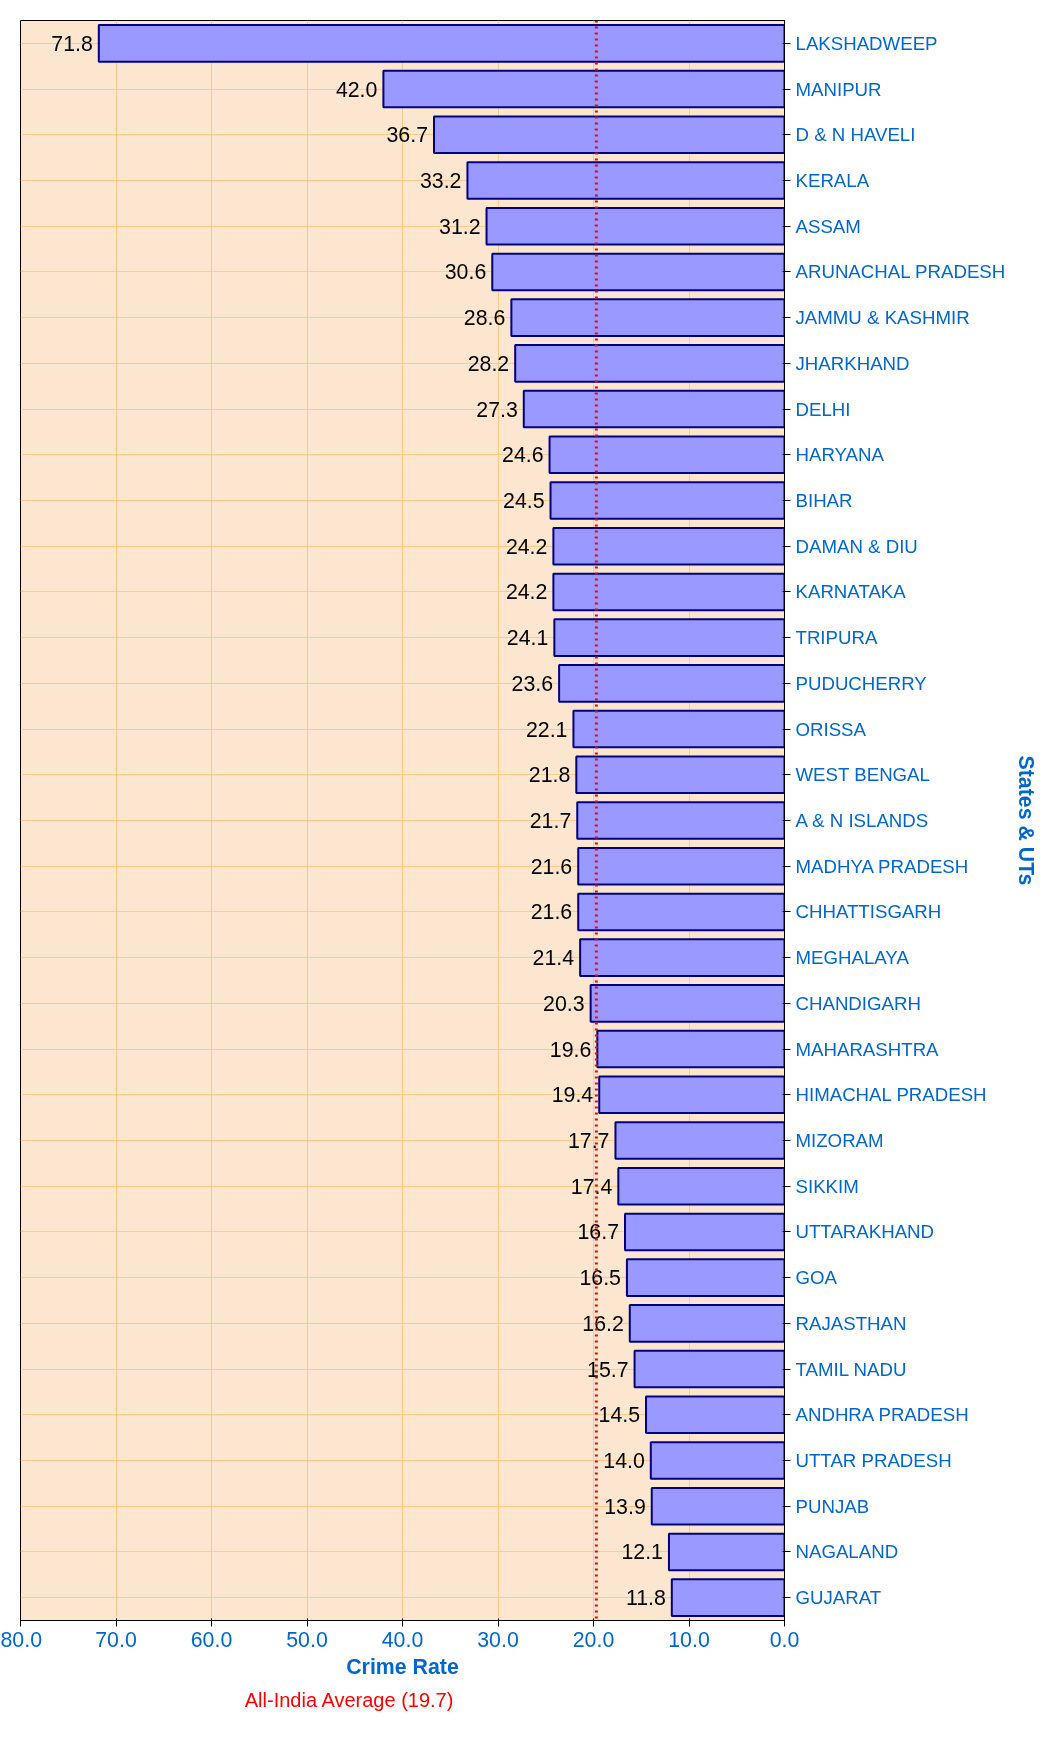 The height and width of the screenshot is (1754, 1044). I want to click on y-tick-label: MADHYA PRADESH, so click(882, 866).